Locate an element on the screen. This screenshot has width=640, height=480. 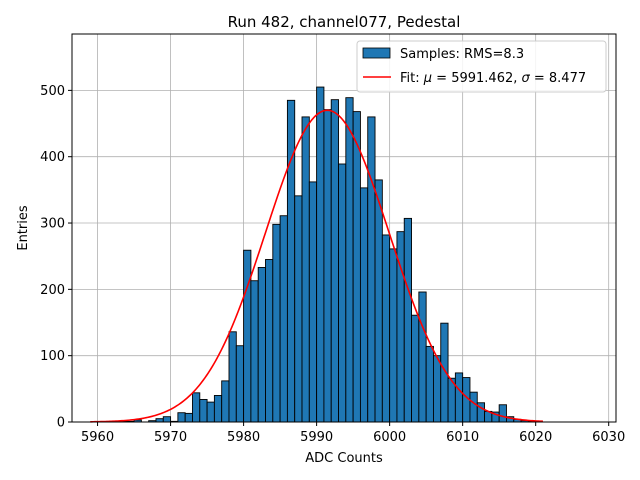
legend-samples-swatch is located at coordinates (376, 53).